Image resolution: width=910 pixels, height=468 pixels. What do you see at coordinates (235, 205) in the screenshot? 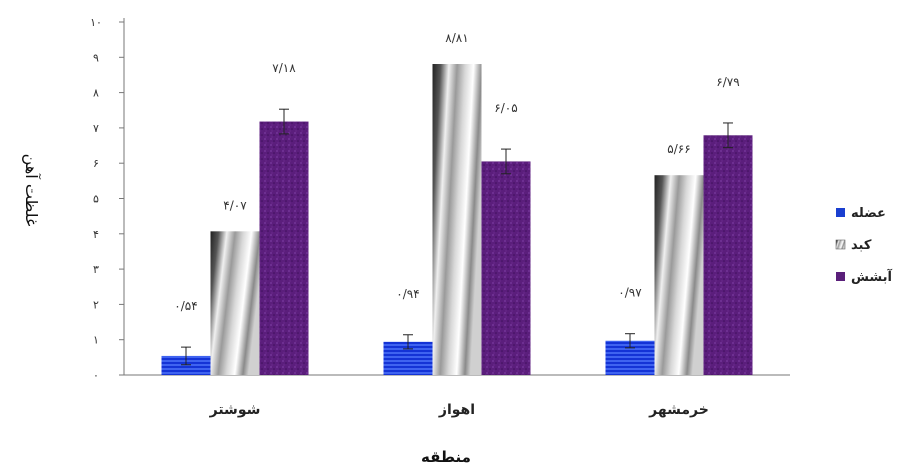
I see `data-label: ۴/۰۷` at bounding box center [235, 205].